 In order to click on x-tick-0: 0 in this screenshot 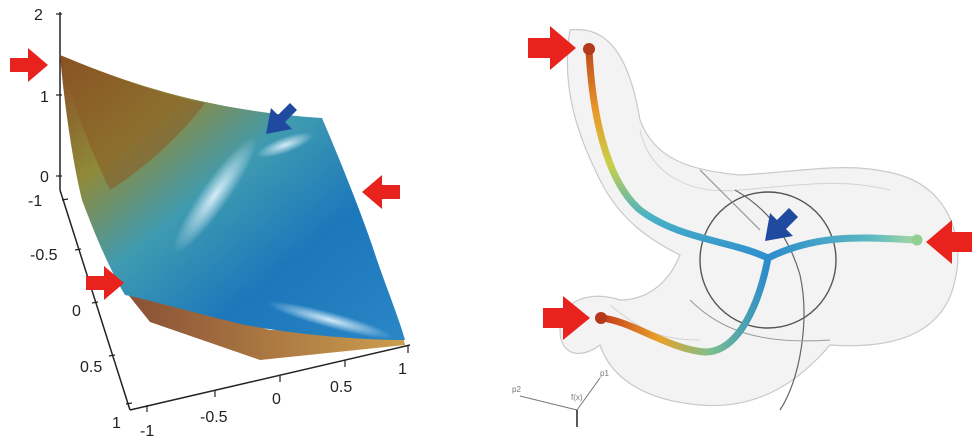, I will do `click(276, 399)`.